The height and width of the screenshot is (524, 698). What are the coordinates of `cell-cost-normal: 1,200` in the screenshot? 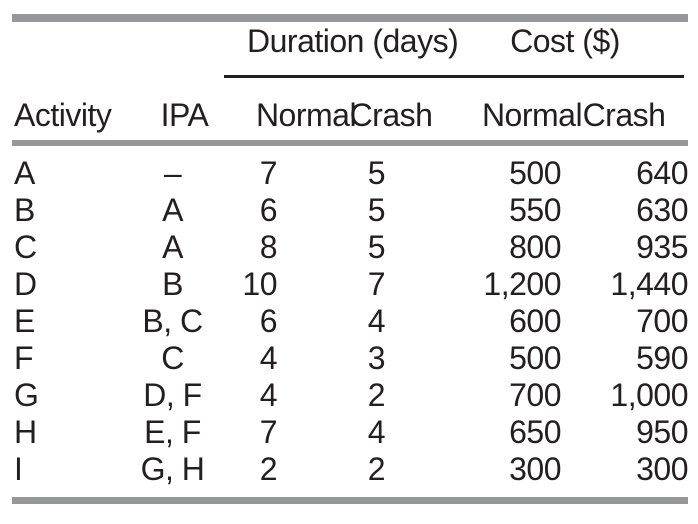 It's located at (522, 284).